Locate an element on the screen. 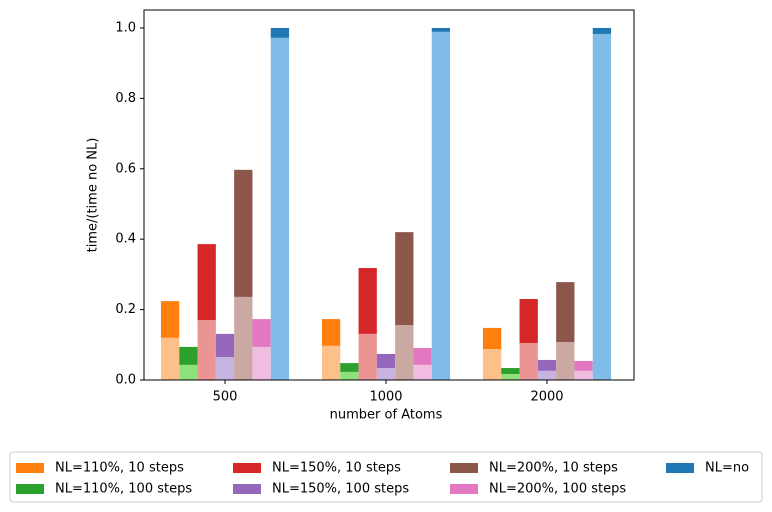 The image size is (772, 512). y-axis-label: time/(time no NL) is located at coordinates (93, 195).